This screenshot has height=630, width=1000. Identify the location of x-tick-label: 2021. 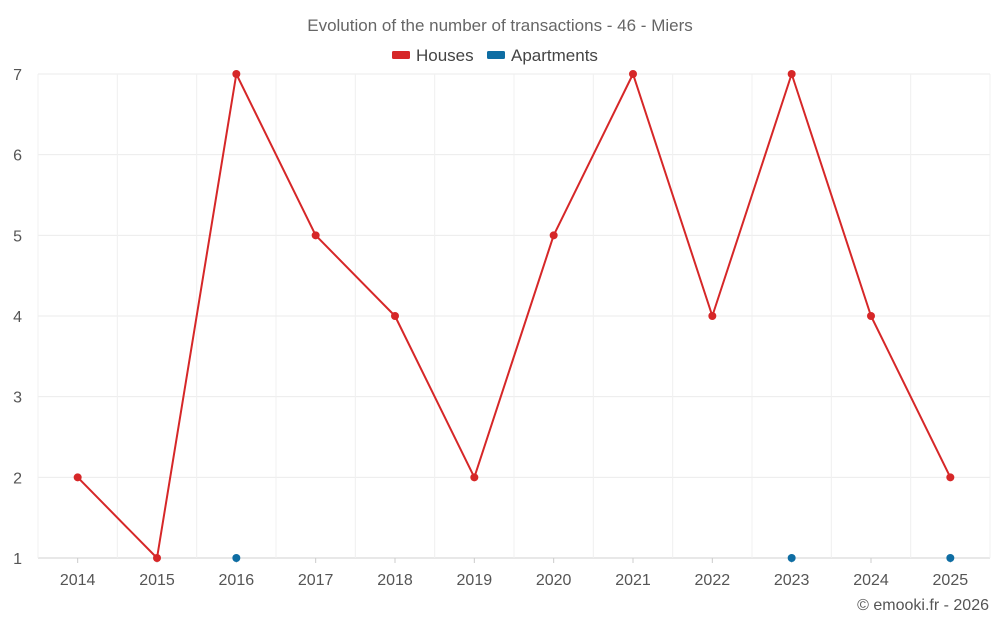
(633, 580).